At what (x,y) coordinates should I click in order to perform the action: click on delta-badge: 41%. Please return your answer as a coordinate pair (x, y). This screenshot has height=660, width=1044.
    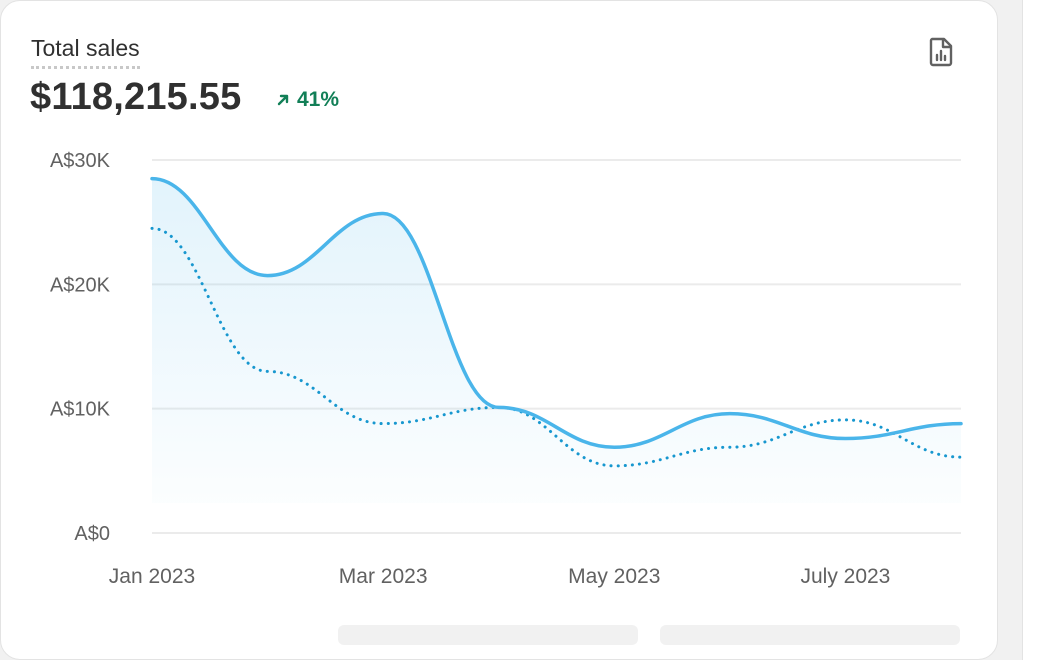
    Looking at the image, I should click on (307, 100).